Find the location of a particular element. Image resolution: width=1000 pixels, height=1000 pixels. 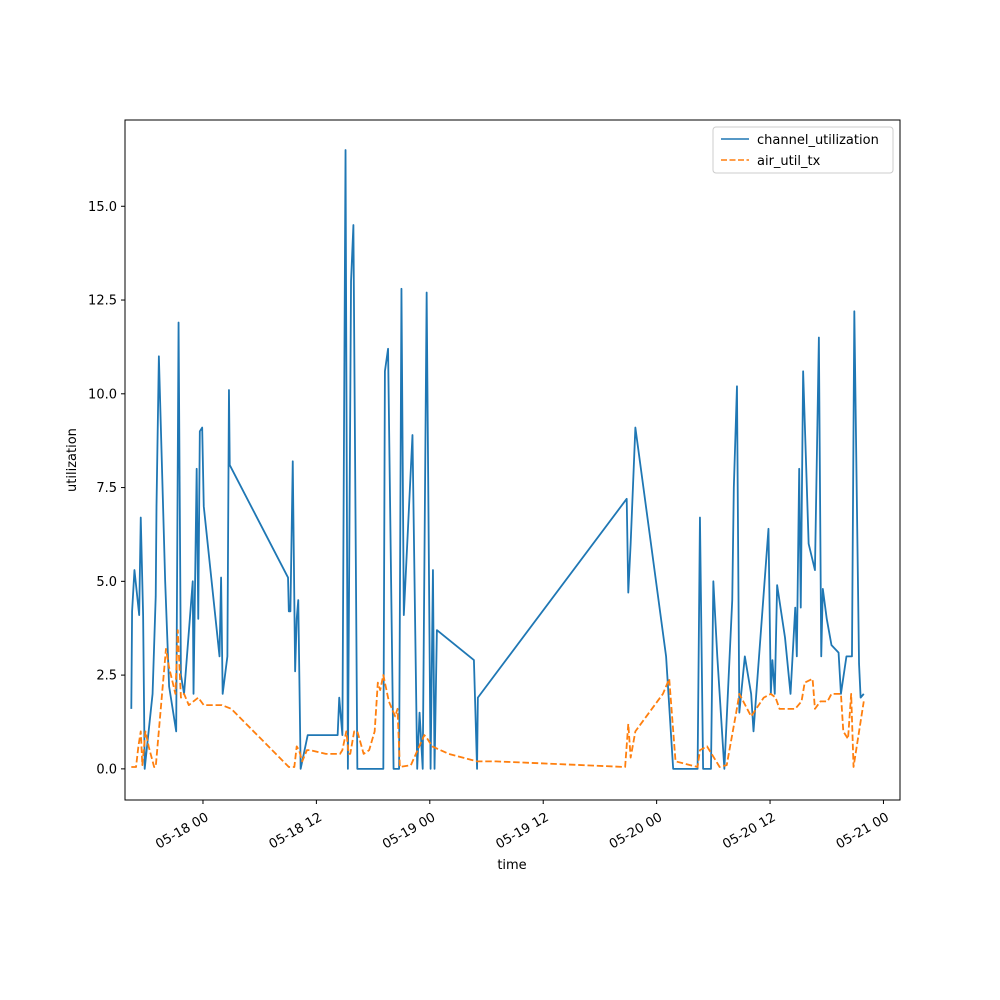

y-tick-label: 2.5 is located at coordinates (106, 676).